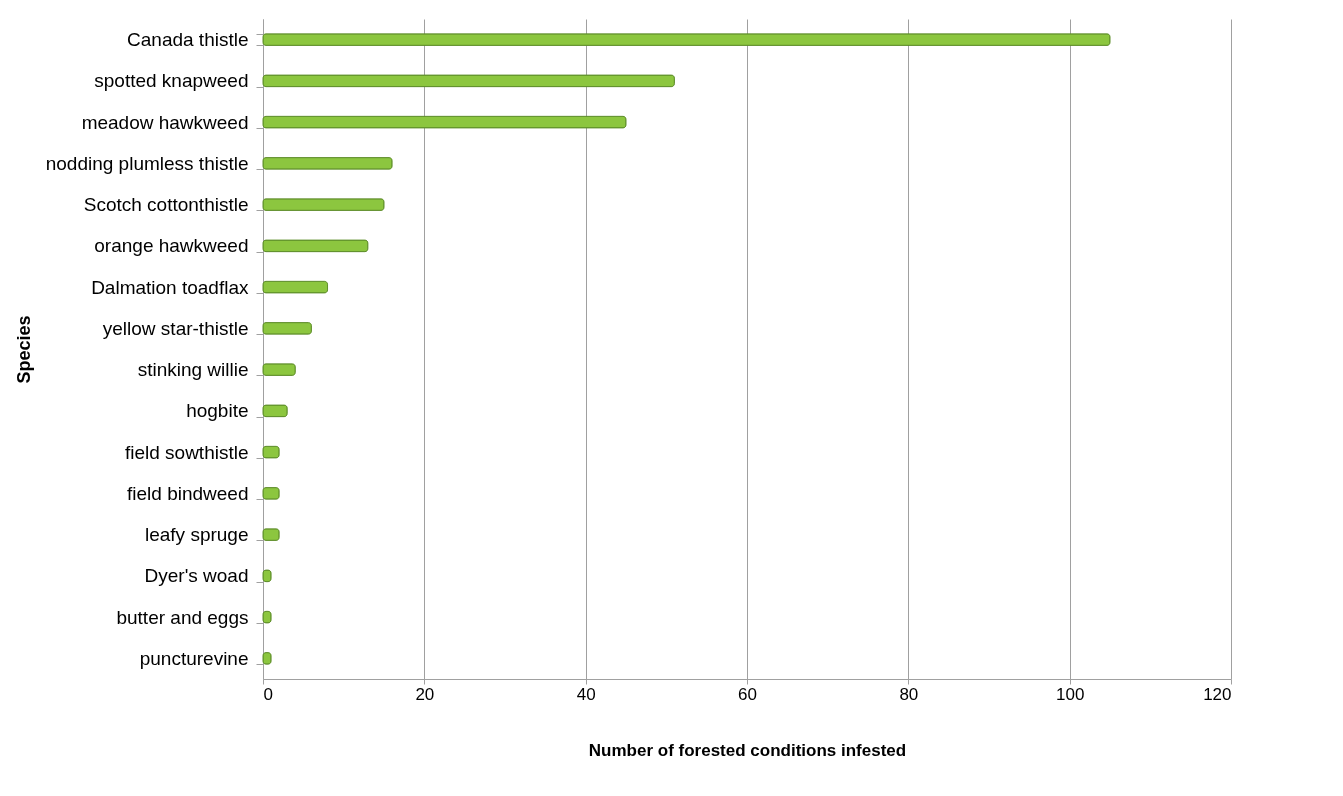  I want to click on y-tick-label: nodding plumless thistle, so click(147, 163).